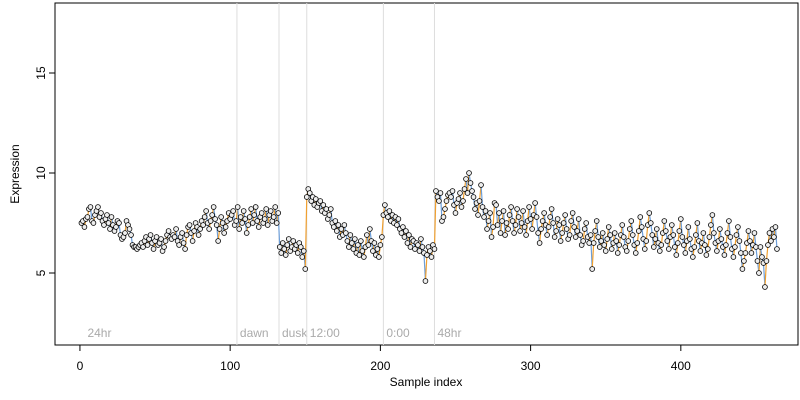 The width and height of the screenshot is (800, 400). I want to click on y-axis-label: Expression, so click(15, 173).